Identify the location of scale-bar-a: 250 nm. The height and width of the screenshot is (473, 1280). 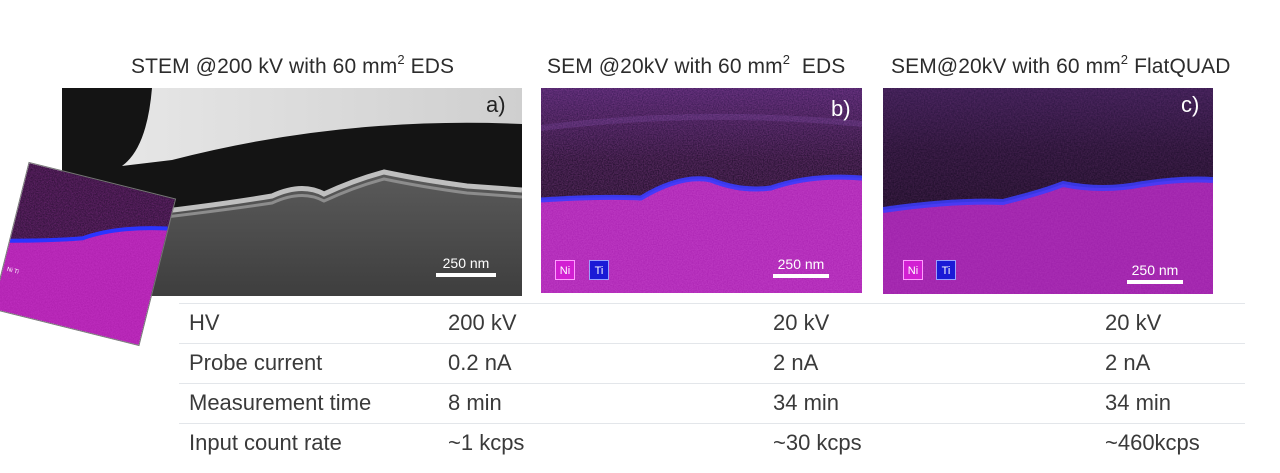
(466, 266).